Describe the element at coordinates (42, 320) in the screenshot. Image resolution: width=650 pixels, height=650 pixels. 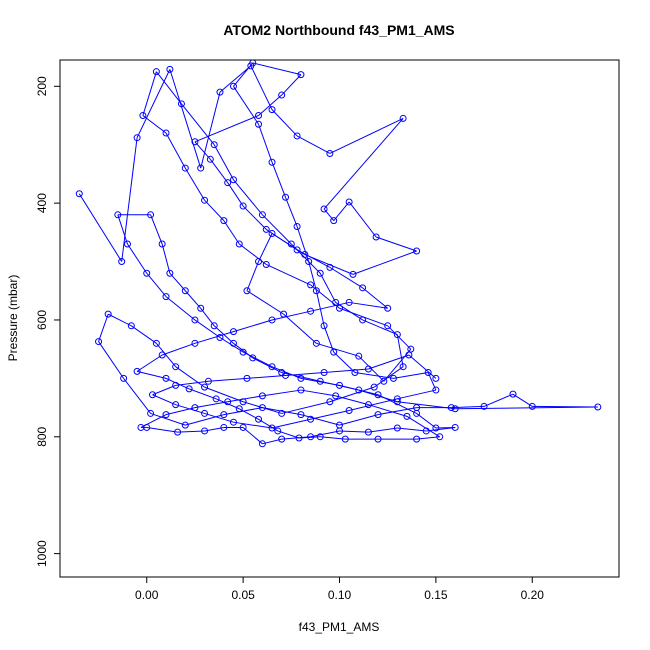
I see `y-tick-label: 600` at that location.